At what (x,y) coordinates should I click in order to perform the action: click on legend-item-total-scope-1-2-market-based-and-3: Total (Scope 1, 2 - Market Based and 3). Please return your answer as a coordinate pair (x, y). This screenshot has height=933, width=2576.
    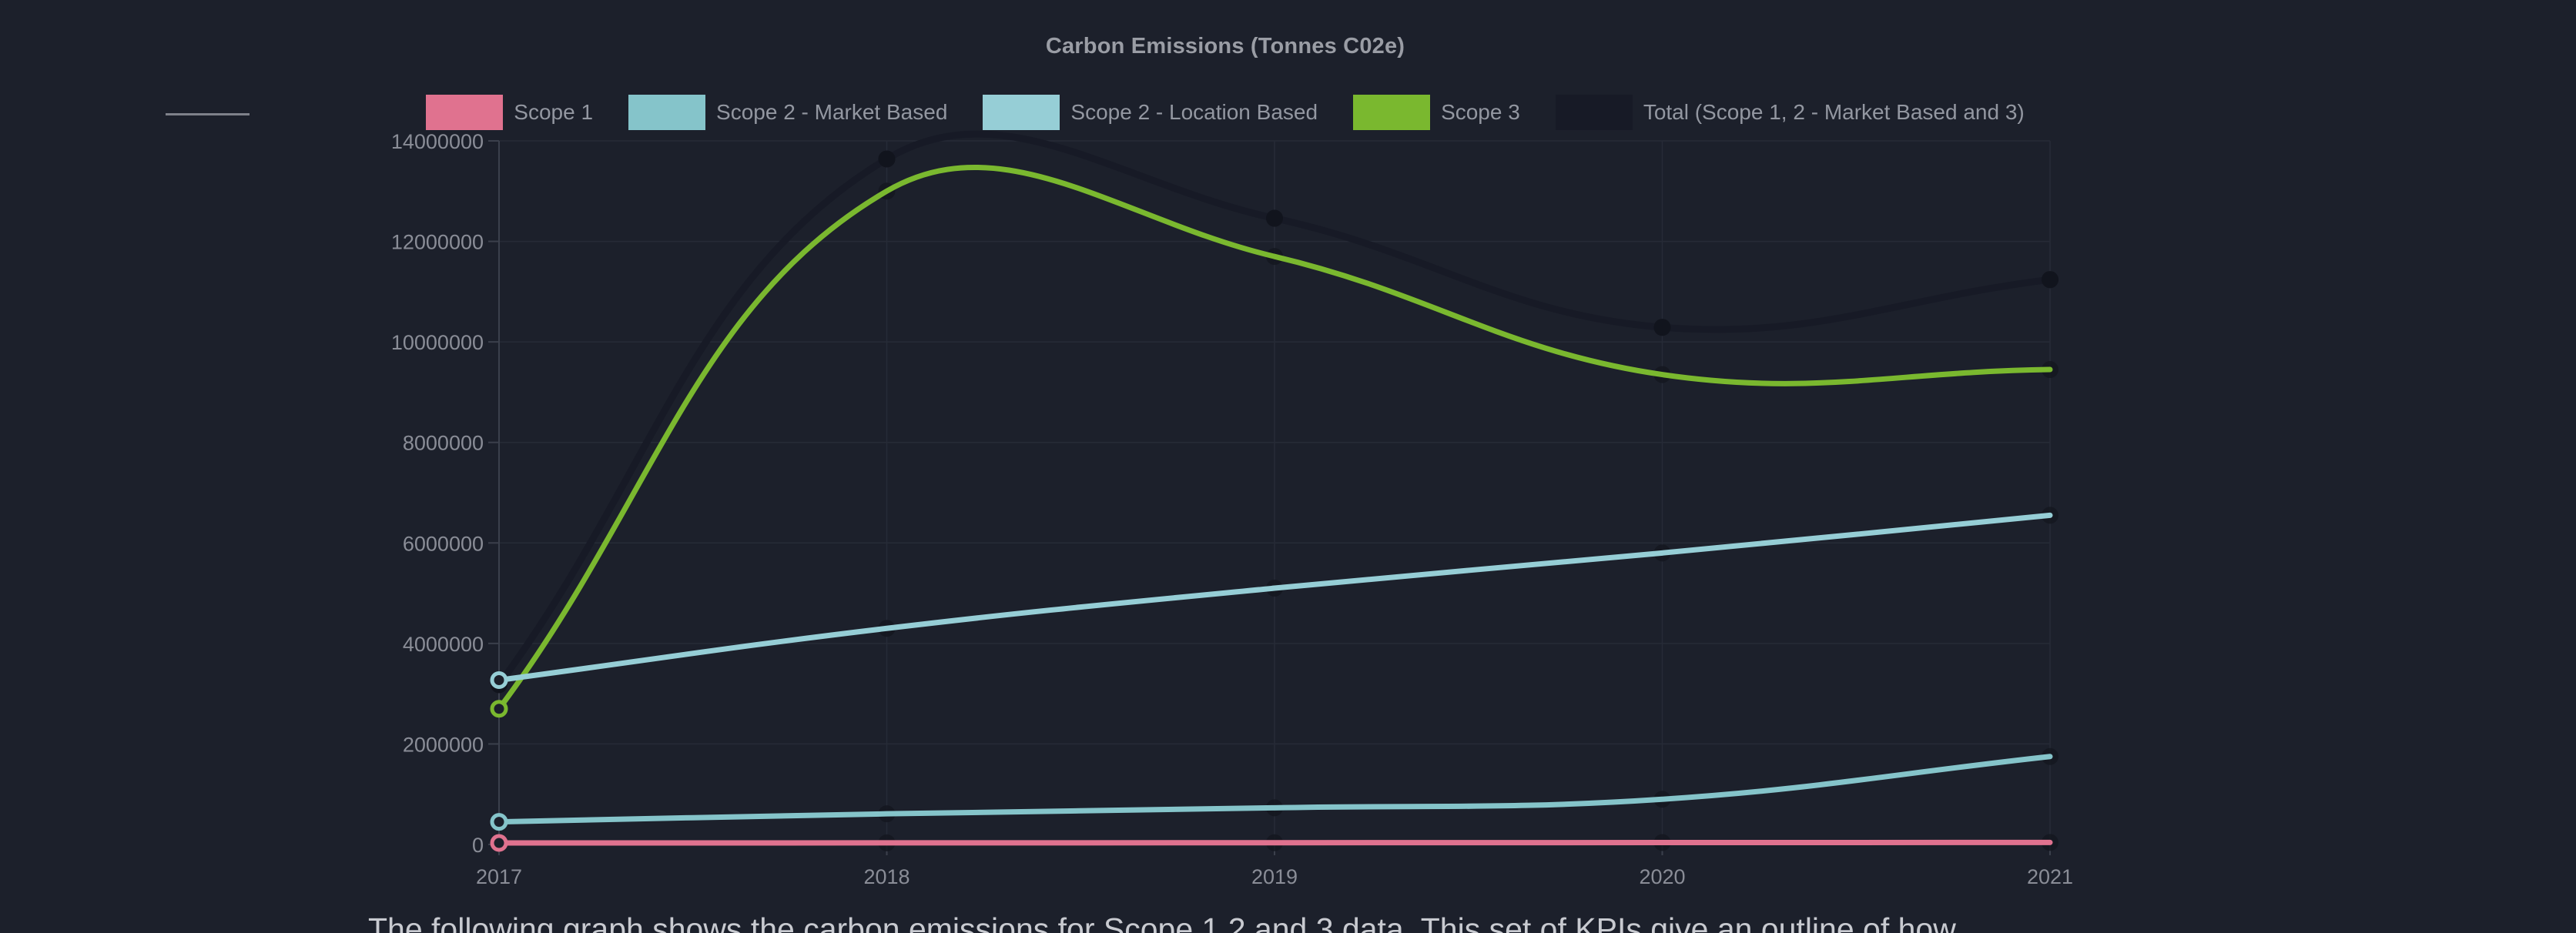
    Looking at the image, I should click on (1790, 112).